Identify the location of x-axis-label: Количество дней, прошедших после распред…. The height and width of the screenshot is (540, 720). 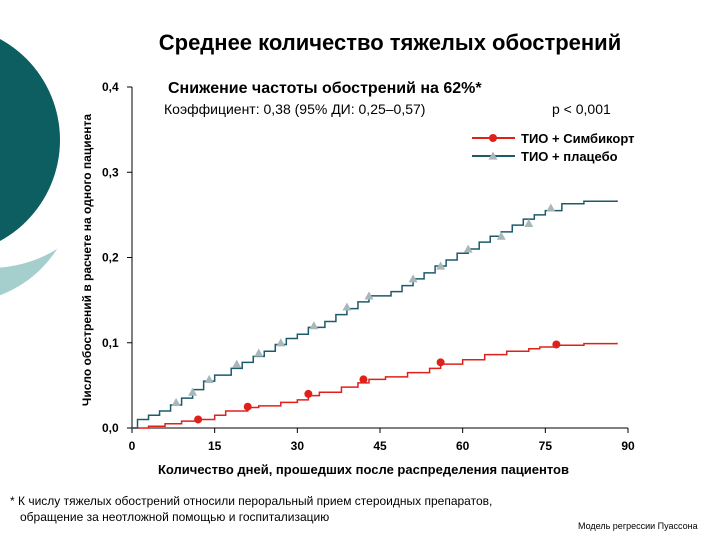
(363, 469).